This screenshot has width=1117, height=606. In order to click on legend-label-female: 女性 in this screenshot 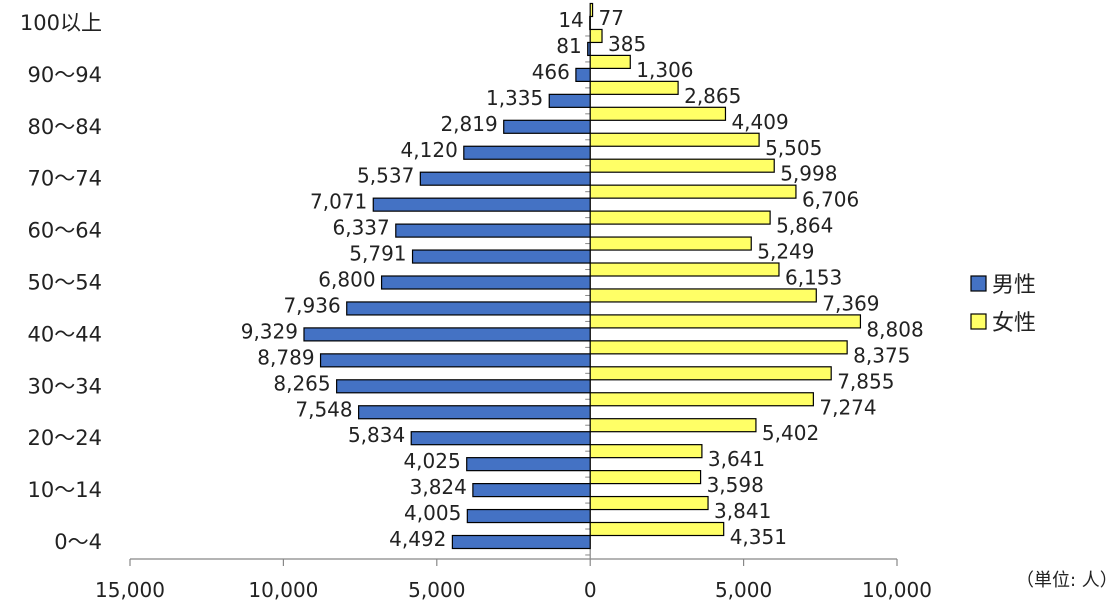, I will do `click(1014, 323)`.